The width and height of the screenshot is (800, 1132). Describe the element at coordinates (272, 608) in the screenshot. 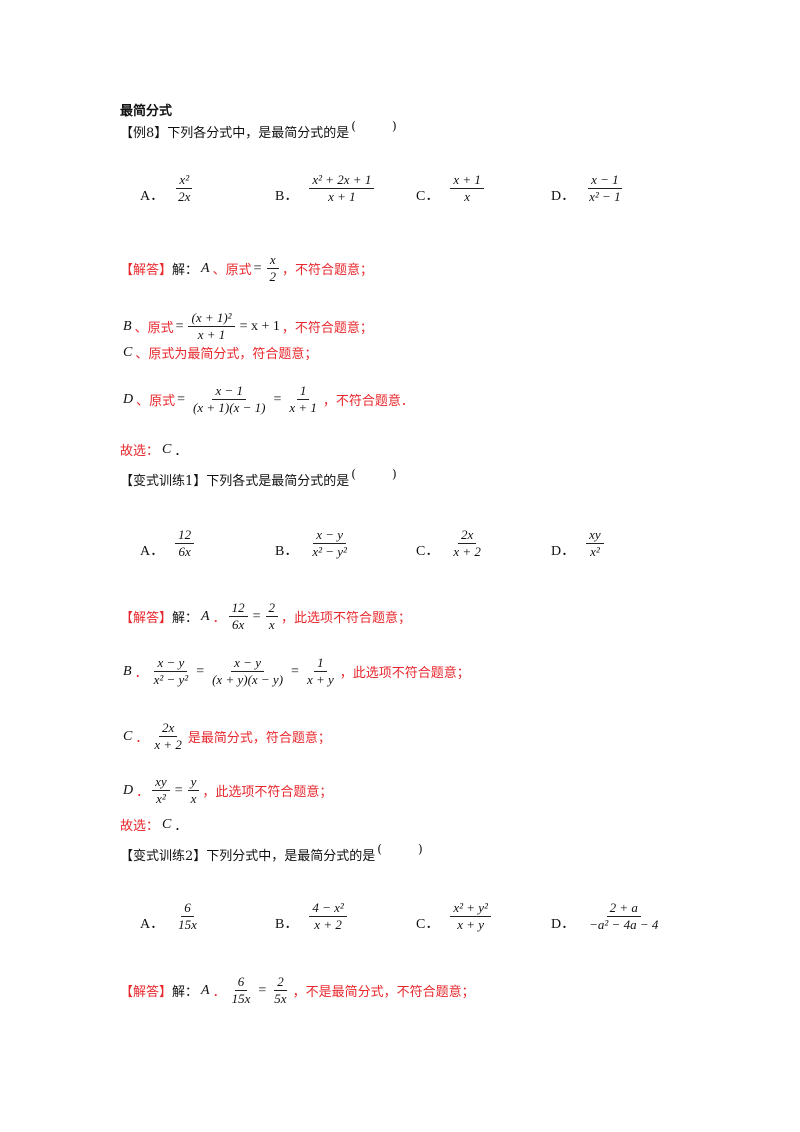

I see `numerator: 2` at that location.